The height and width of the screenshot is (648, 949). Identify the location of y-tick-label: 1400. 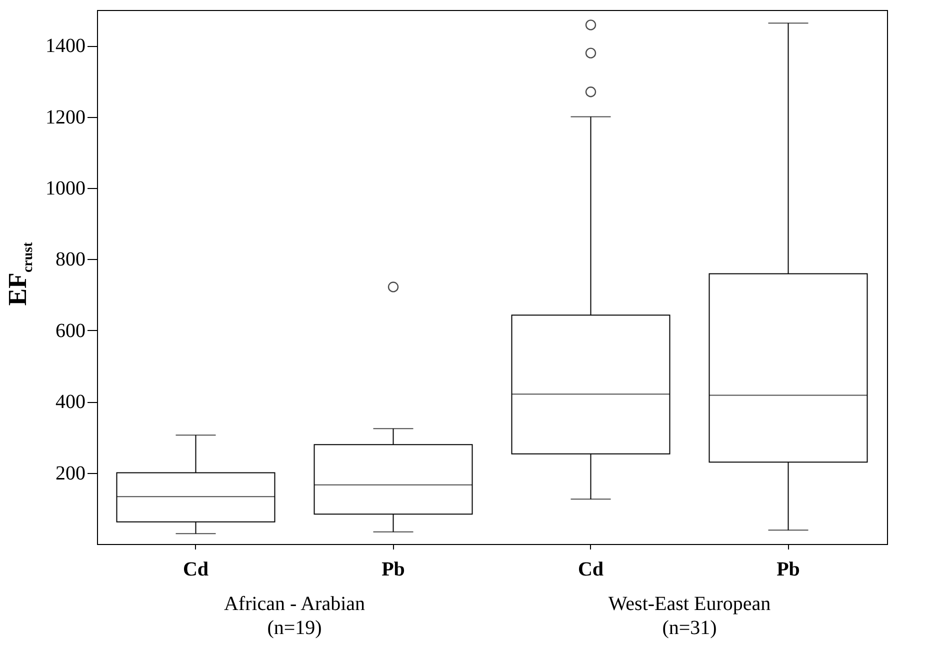
(66, 46).